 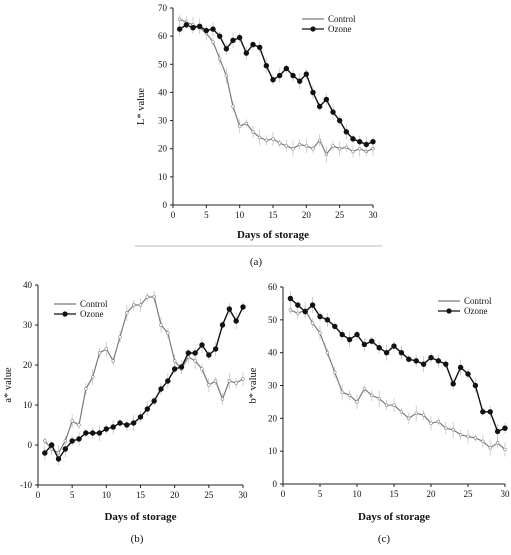 I want to click on panel-c-y-tick-label: 60, so click(x=273, y=287).